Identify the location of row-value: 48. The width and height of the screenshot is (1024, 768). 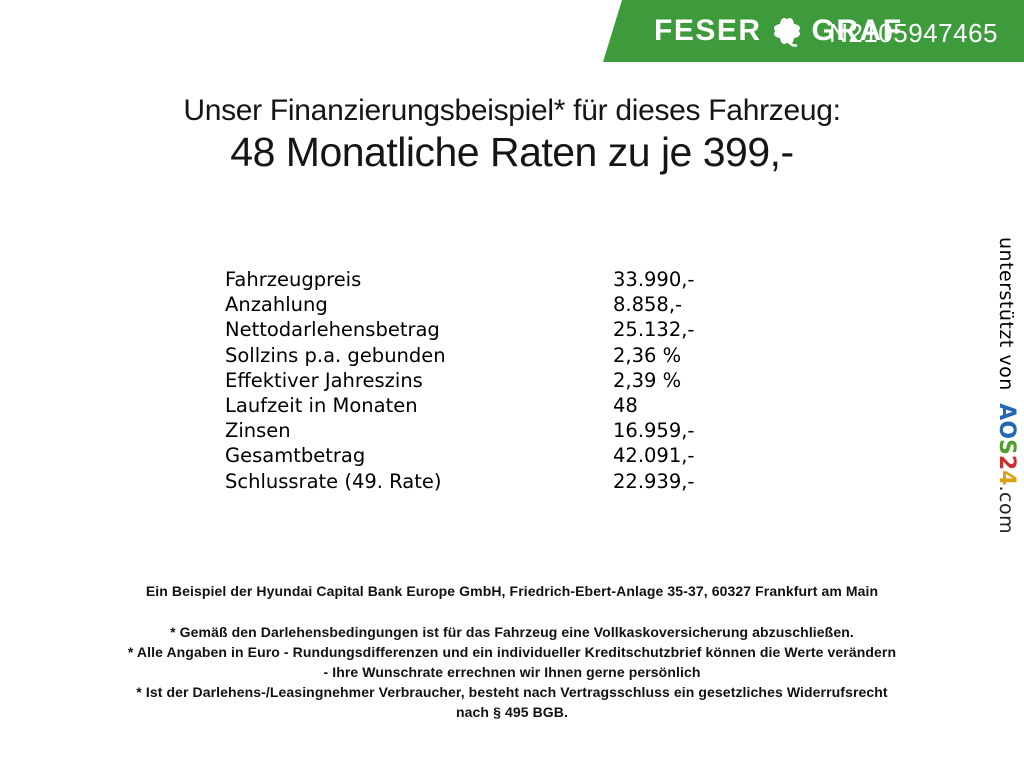
(625, 405).